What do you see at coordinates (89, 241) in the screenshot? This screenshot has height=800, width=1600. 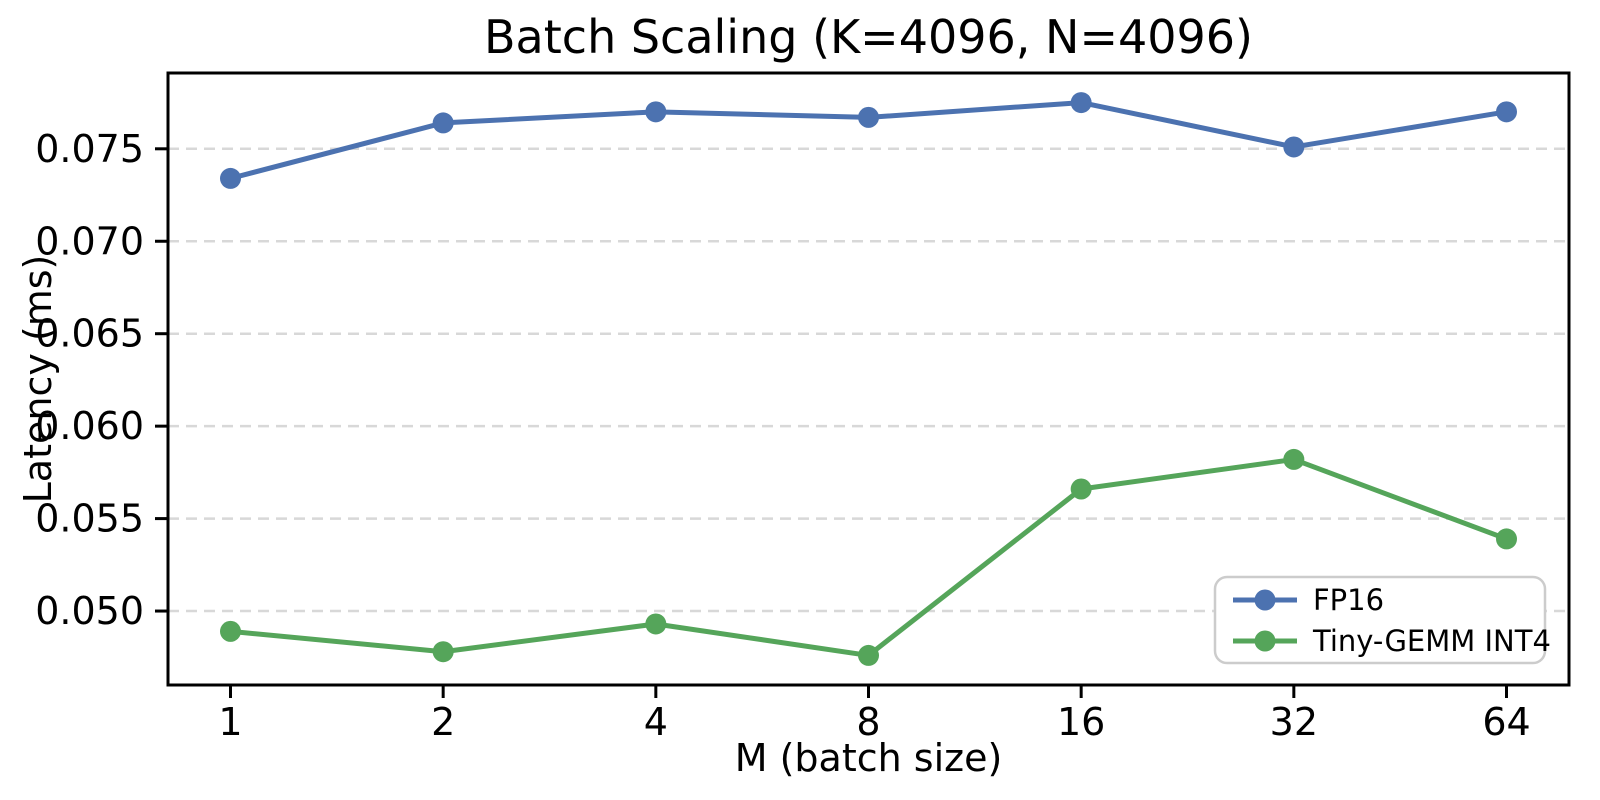 I see `y-tick-label: 0.070` at bounding box center [89, 241].